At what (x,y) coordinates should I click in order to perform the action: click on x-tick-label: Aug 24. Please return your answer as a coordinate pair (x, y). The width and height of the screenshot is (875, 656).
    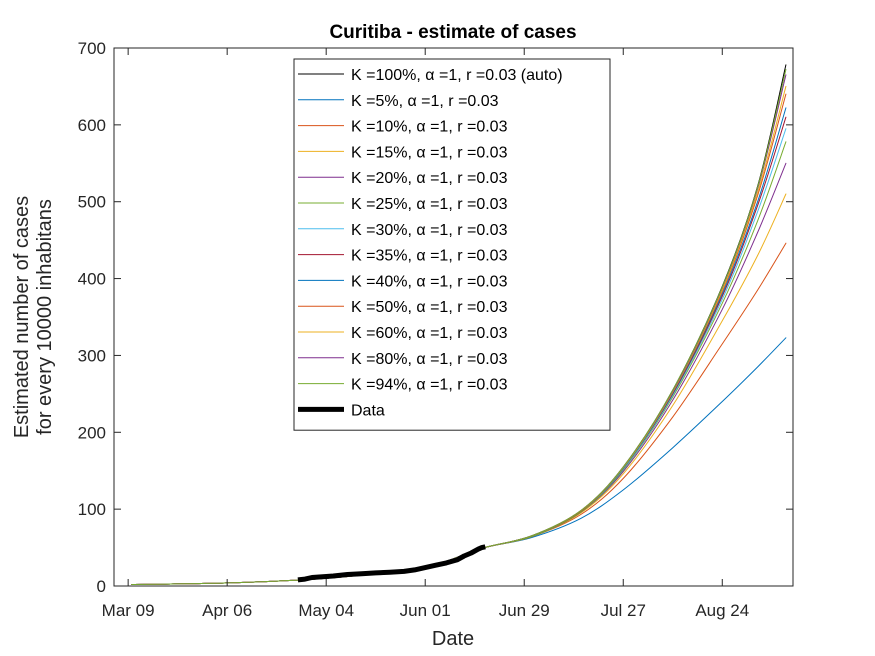
    Looking at the image, I should click on (722, 610).